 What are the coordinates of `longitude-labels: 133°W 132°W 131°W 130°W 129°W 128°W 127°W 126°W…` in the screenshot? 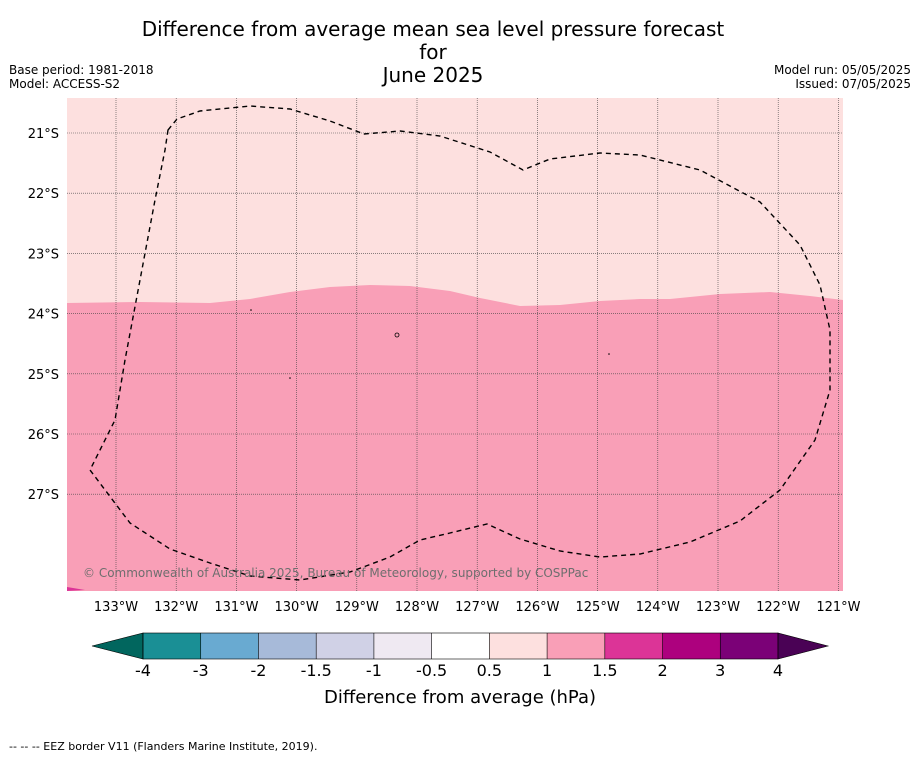 It's located at (477, 607).